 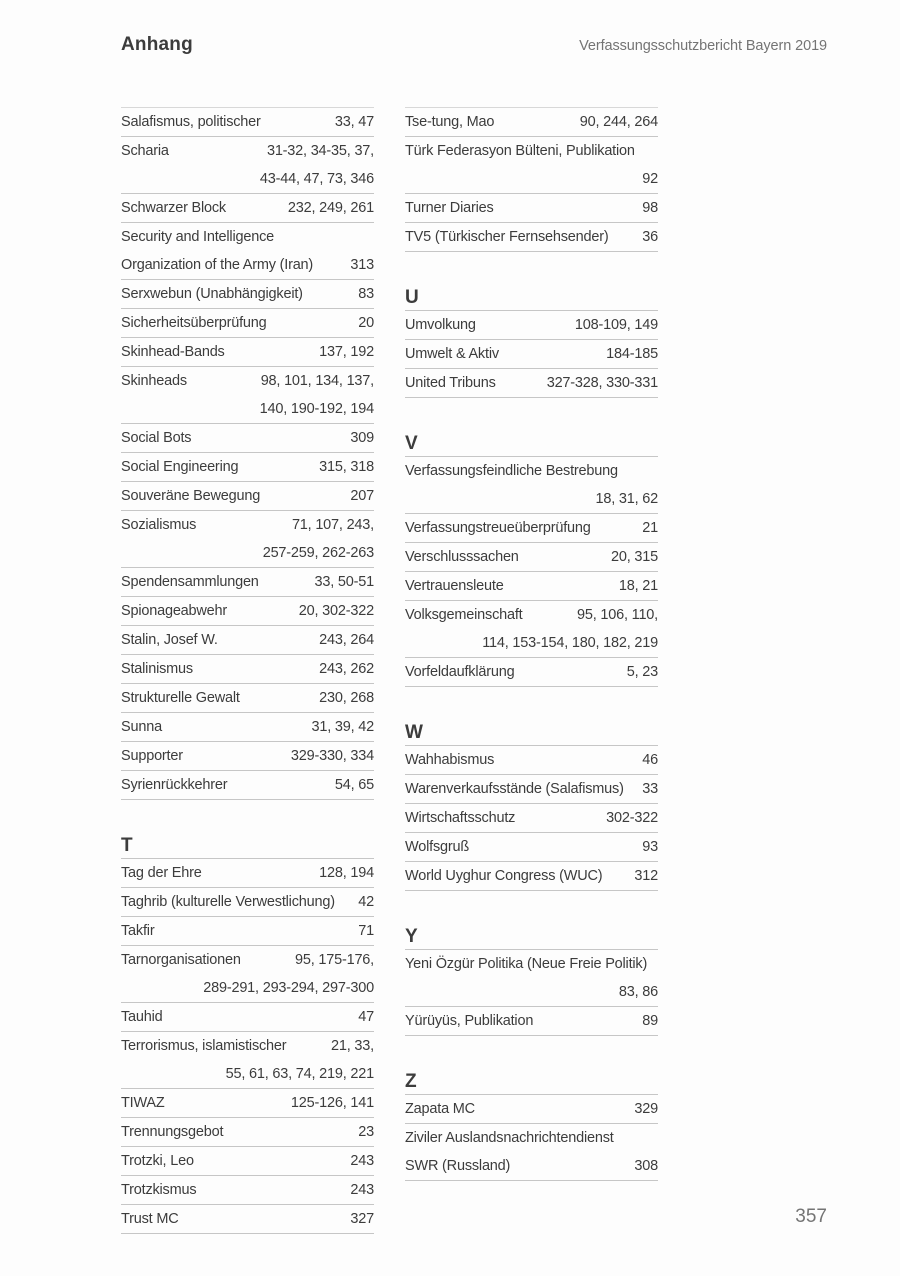 I want to click on entry-row: 289-291, 293-294, 297-300, so click(x=247, y=988).